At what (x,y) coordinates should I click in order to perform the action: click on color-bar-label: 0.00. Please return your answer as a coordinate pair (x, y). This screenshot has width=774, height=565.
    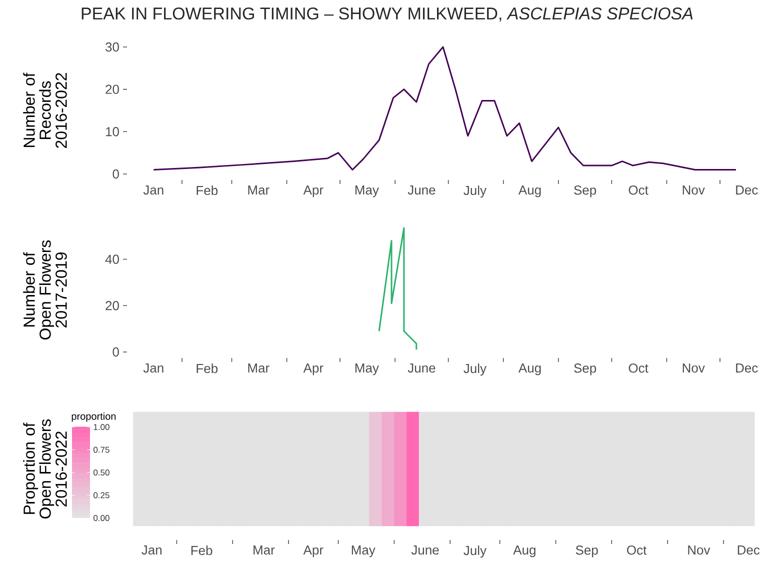
    Looking at the image, I should click on (102, 518).